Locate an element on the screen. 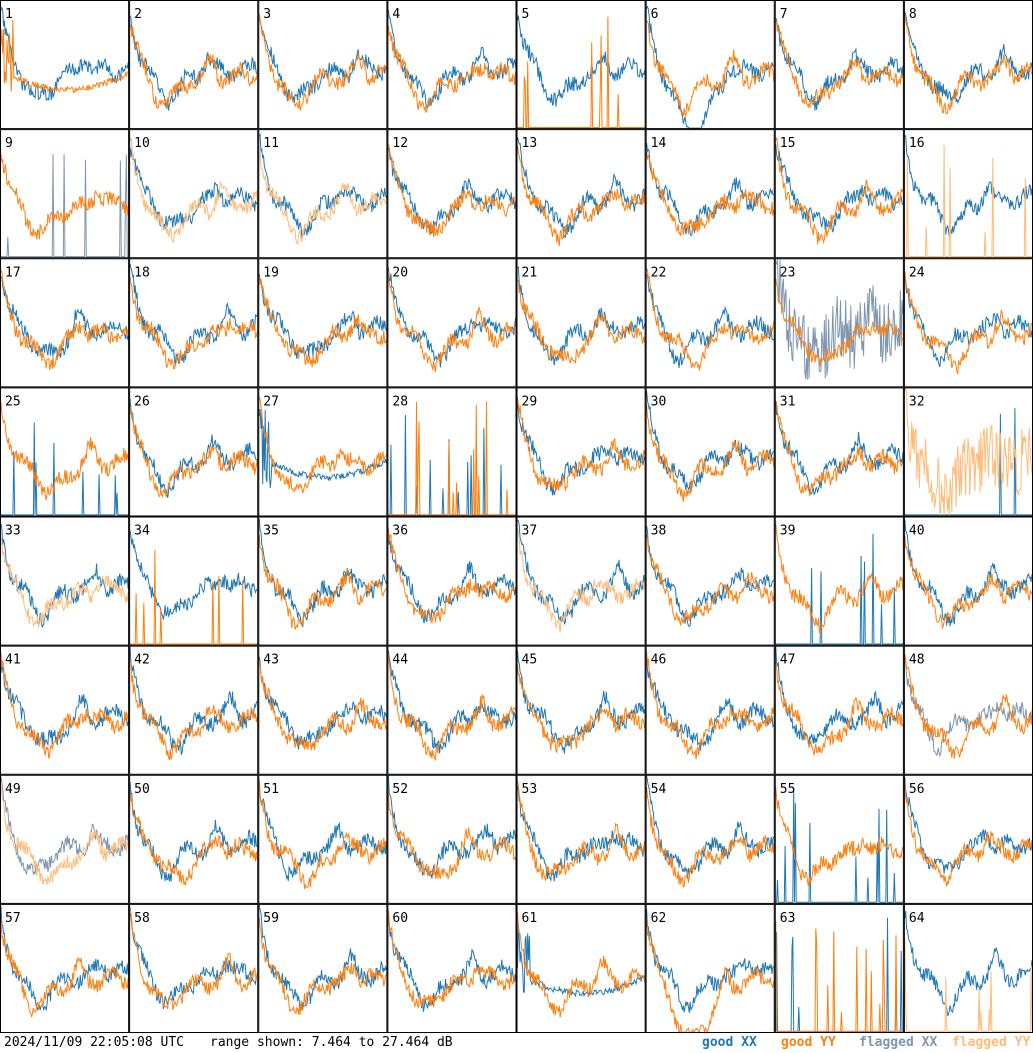 The height and width of the screenshot is (1053, 1033). panel-label: 24 is located at coordinates (917, 272).